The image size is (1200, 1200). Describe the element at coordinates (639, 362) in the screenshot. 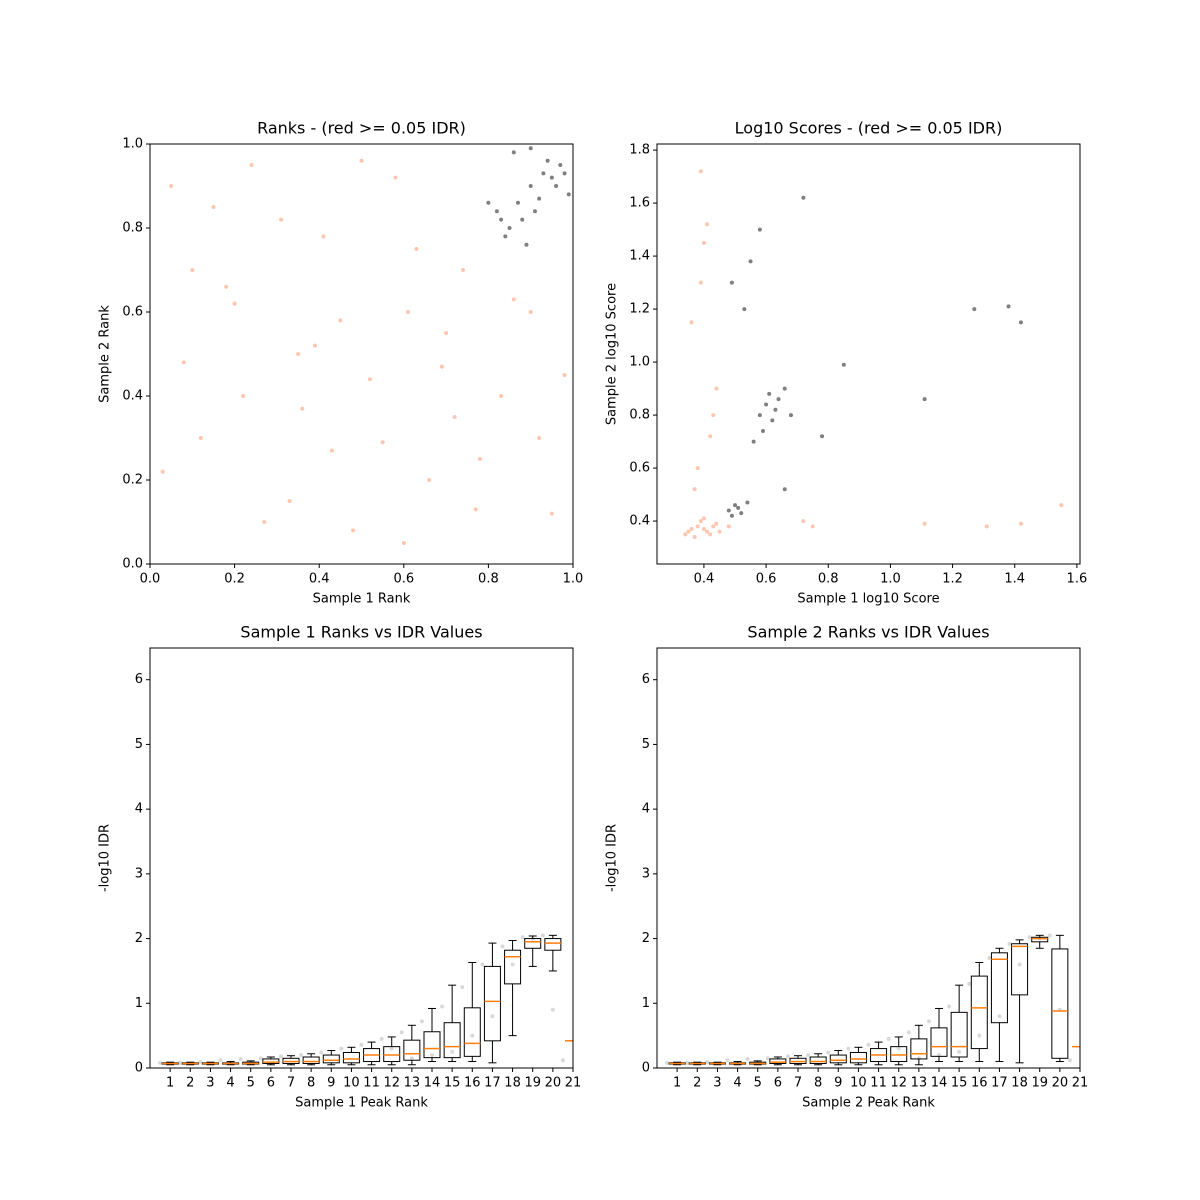

I see `y-tick-label: 1.0` at that location.